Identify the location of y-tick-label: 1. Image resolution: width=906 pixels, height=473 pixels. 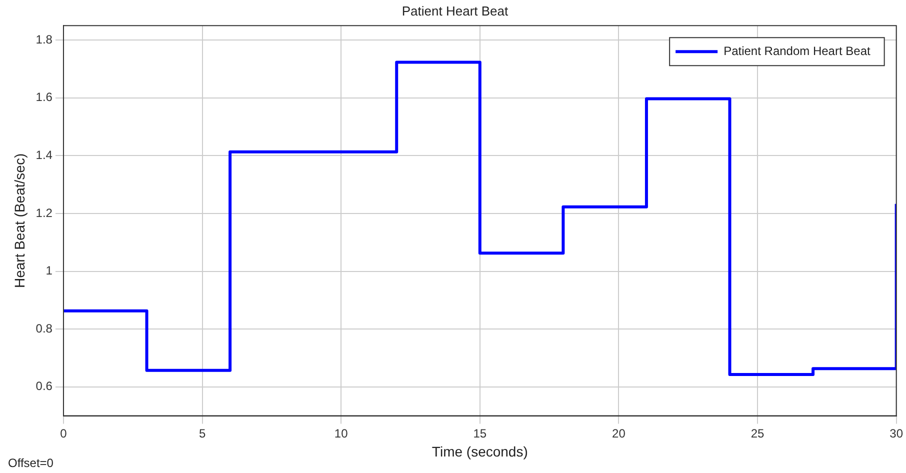
(49, 271).